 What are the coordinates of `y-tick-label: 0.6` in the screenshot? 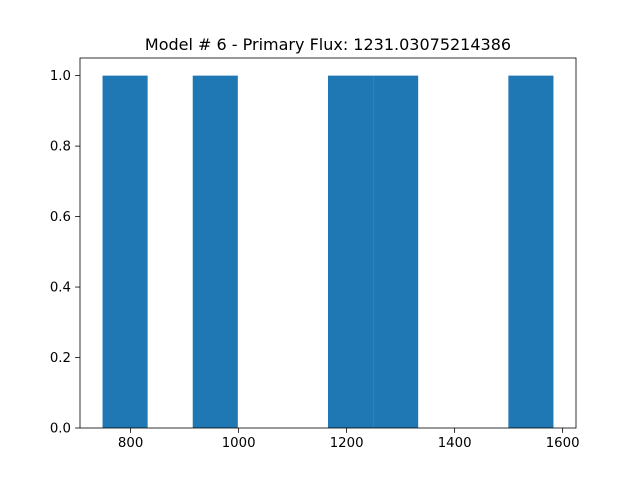 It's located at (60, 217).